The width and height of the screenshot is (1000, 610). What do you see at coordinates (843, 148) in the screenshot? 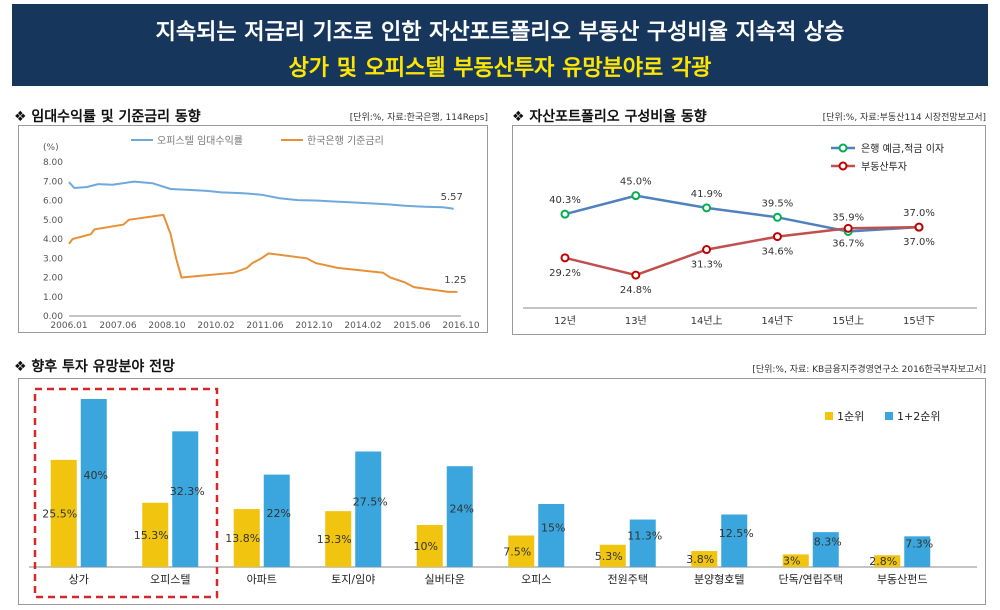
I see `legend-marker` at bounding box center [843, 148].